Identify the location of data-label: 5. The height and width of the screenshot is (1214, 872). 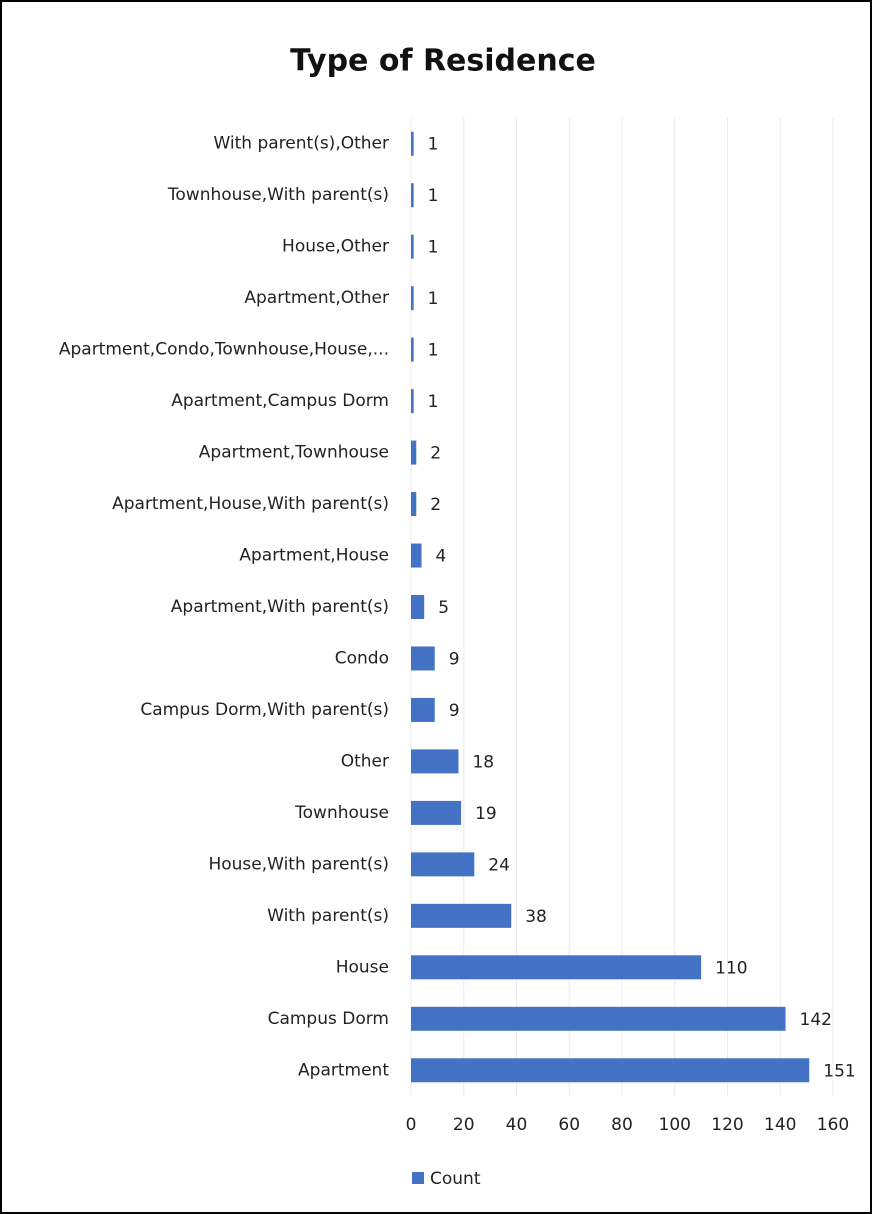
(443, 608).